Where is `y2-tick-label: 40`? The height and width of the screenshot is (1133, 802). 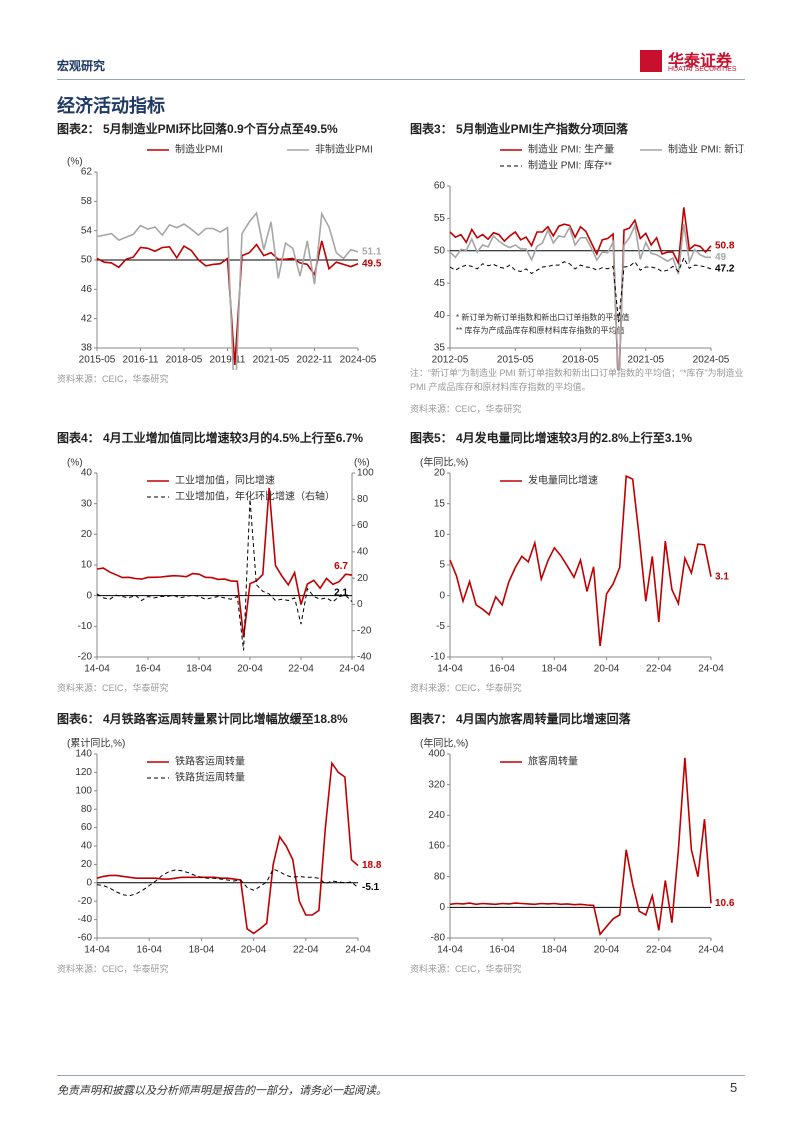
y2-tick-label: 40 is located at coordinates (363, 551).